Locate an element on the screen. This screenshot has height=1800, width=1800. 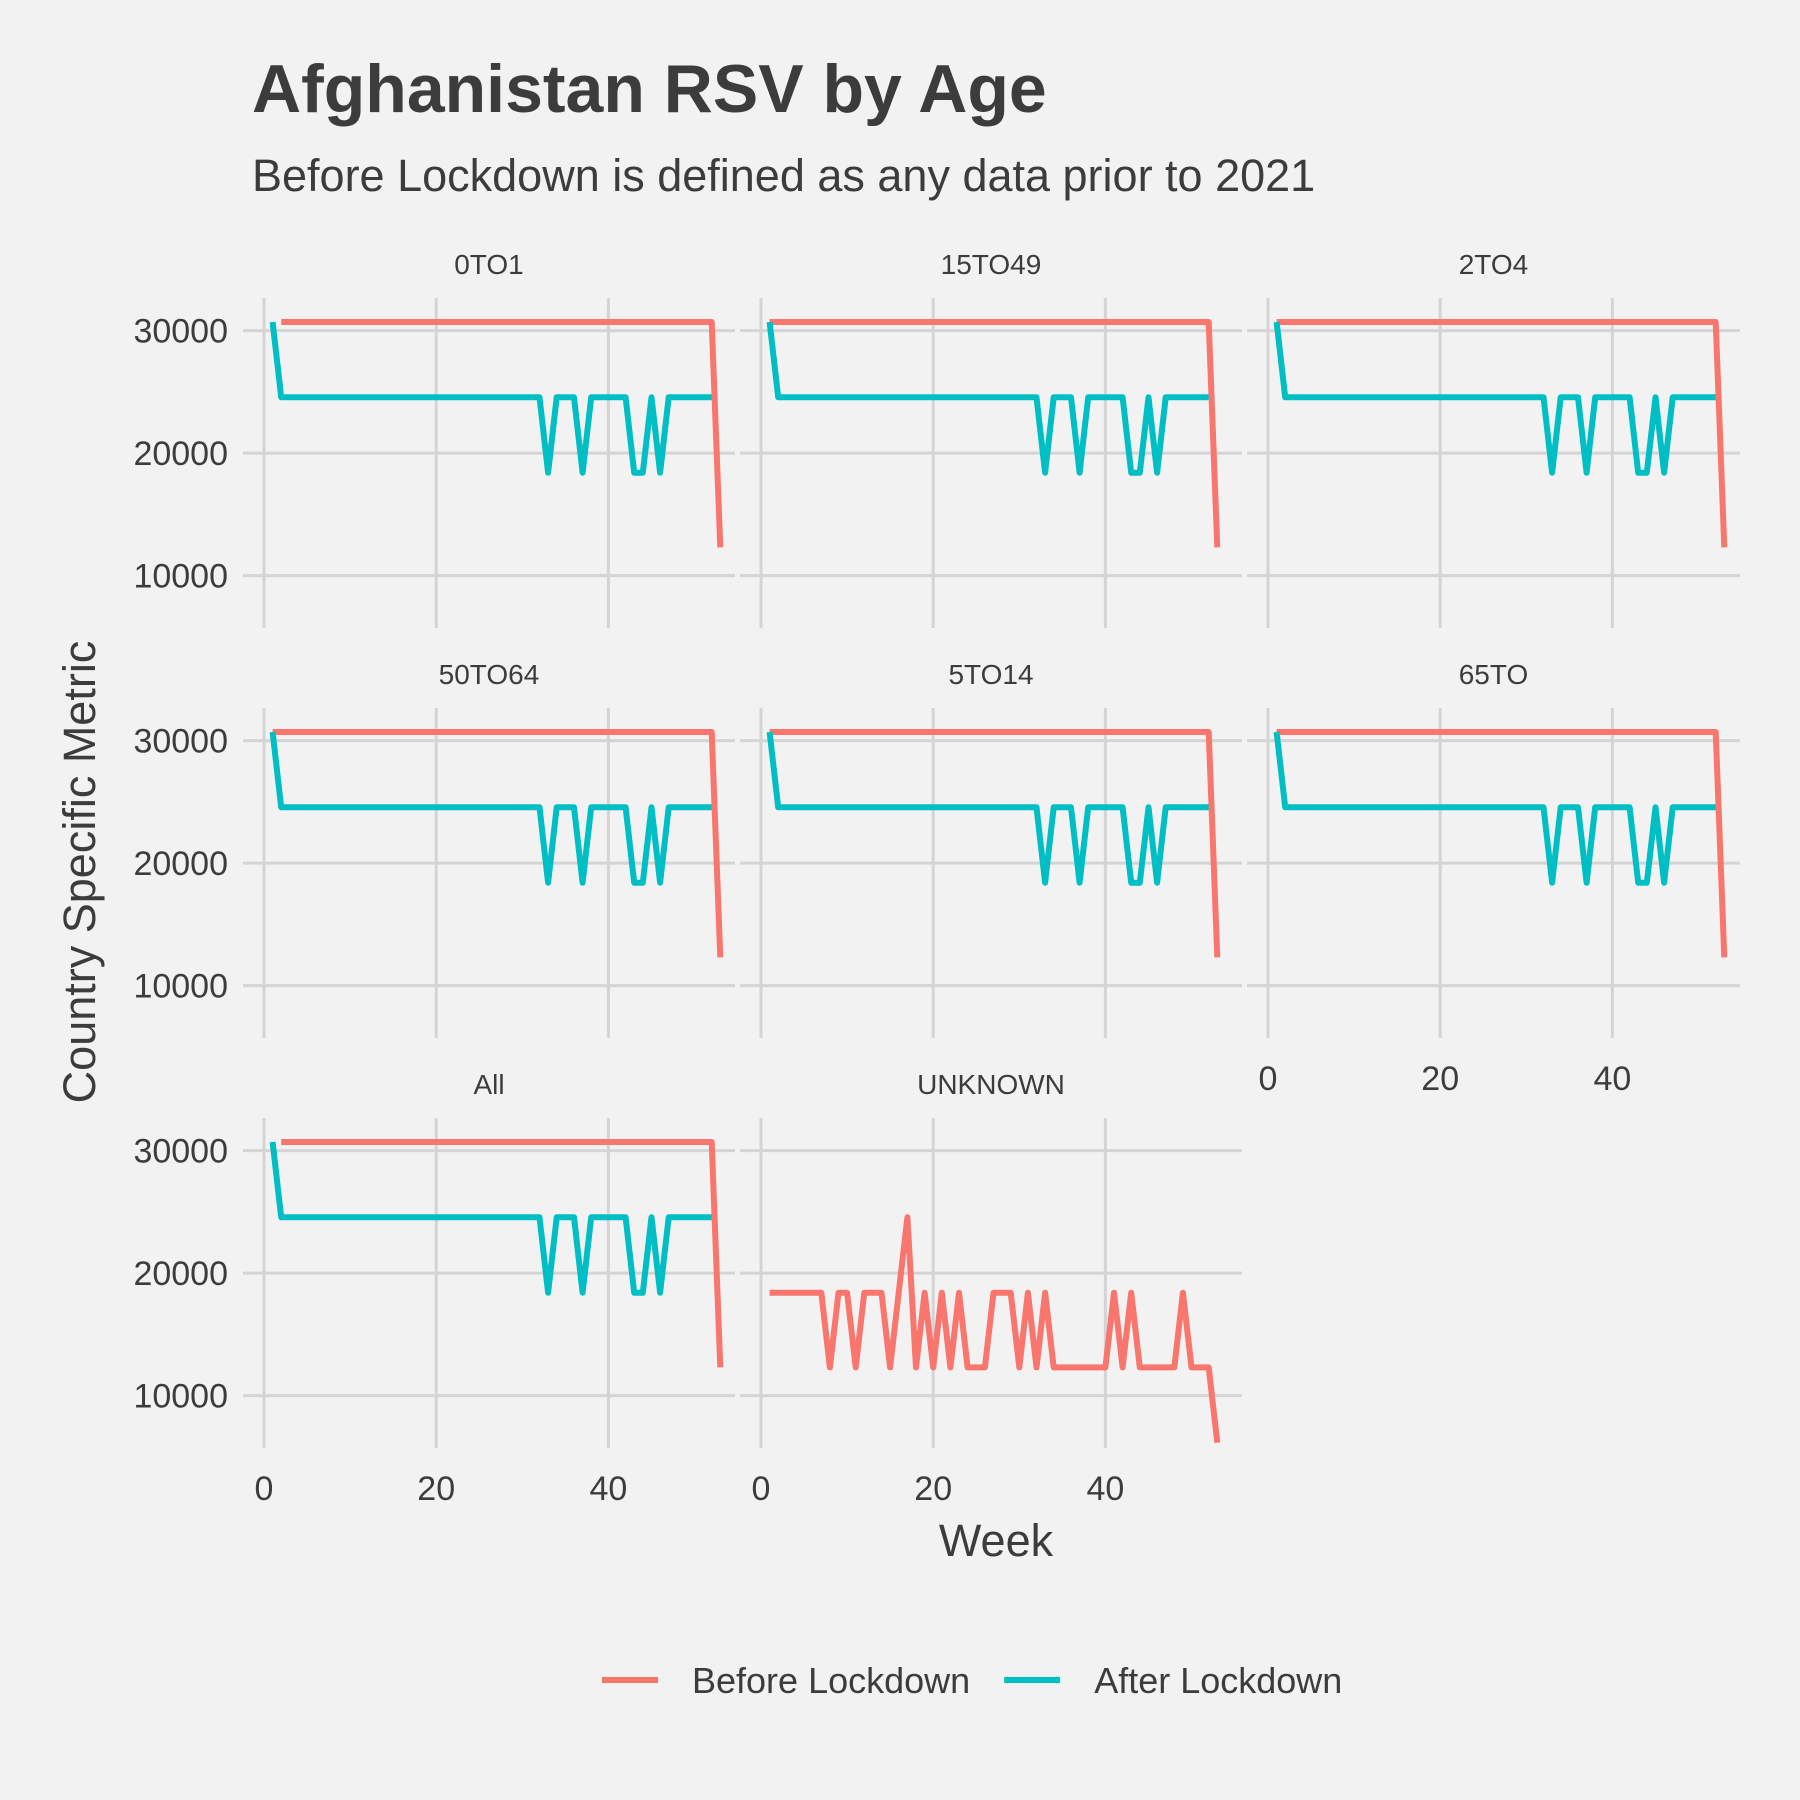
facet-panel-5to14: 5TO14 is located at coordinates (991, 848).